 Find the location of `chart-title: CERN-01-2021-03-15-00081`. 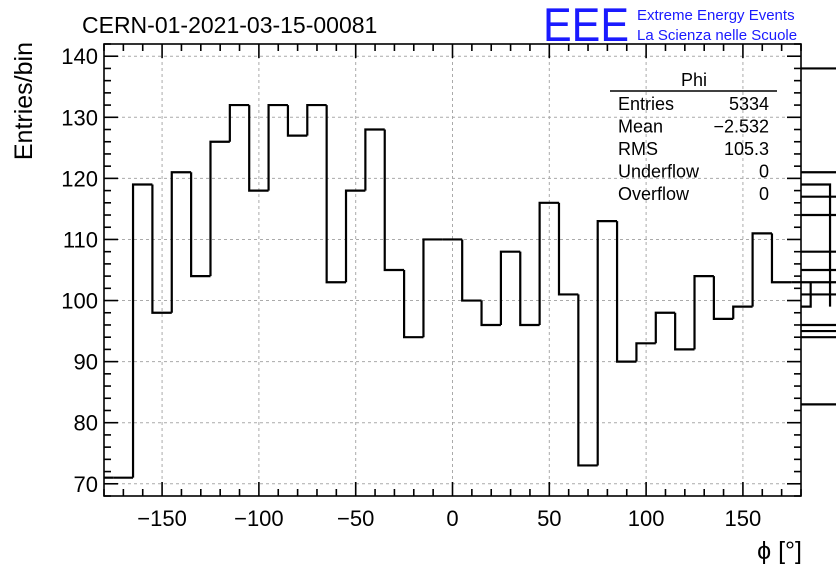

chart-title: CERN-01-2021-03-15-00081 is located at coordinates (229, 25).